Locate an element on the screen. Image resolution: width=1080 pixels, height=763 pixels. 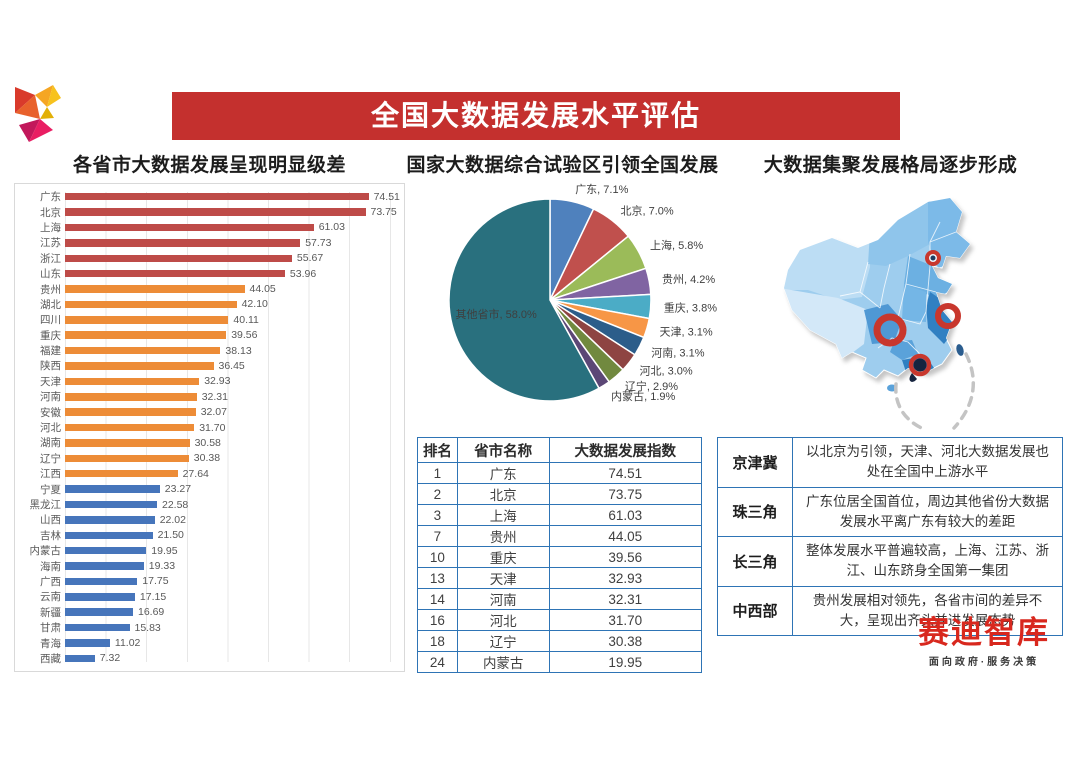
bar-wrap: 19.33 is located at coordinates (120, 566).